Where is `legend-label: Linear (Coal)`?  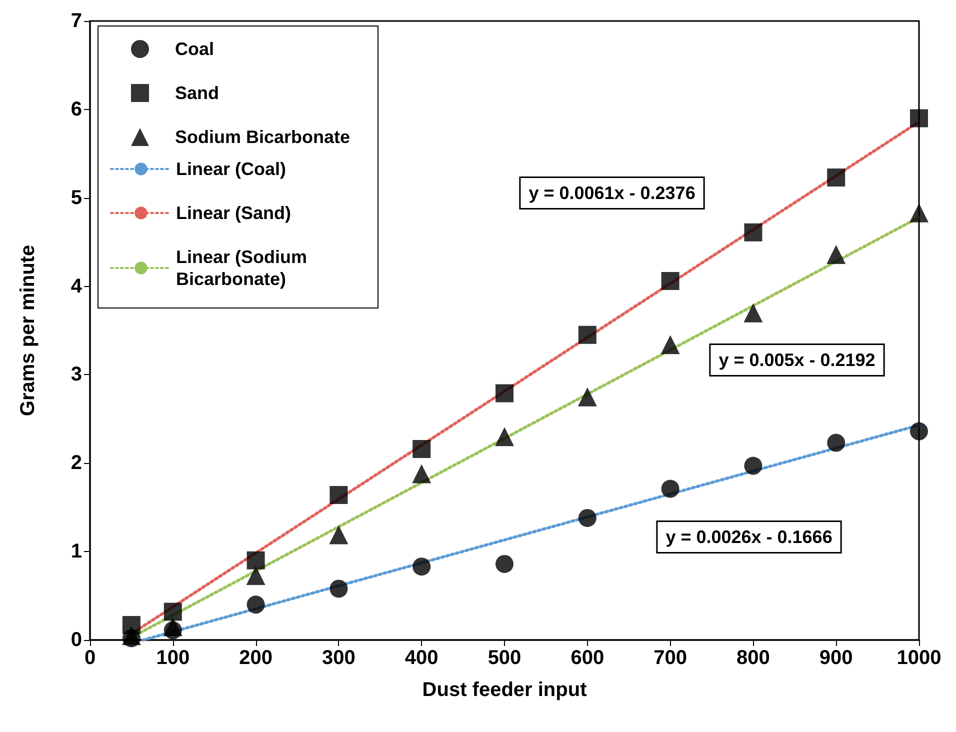 legend-label: Linear (Coal) is located at coordinates (231, 169).